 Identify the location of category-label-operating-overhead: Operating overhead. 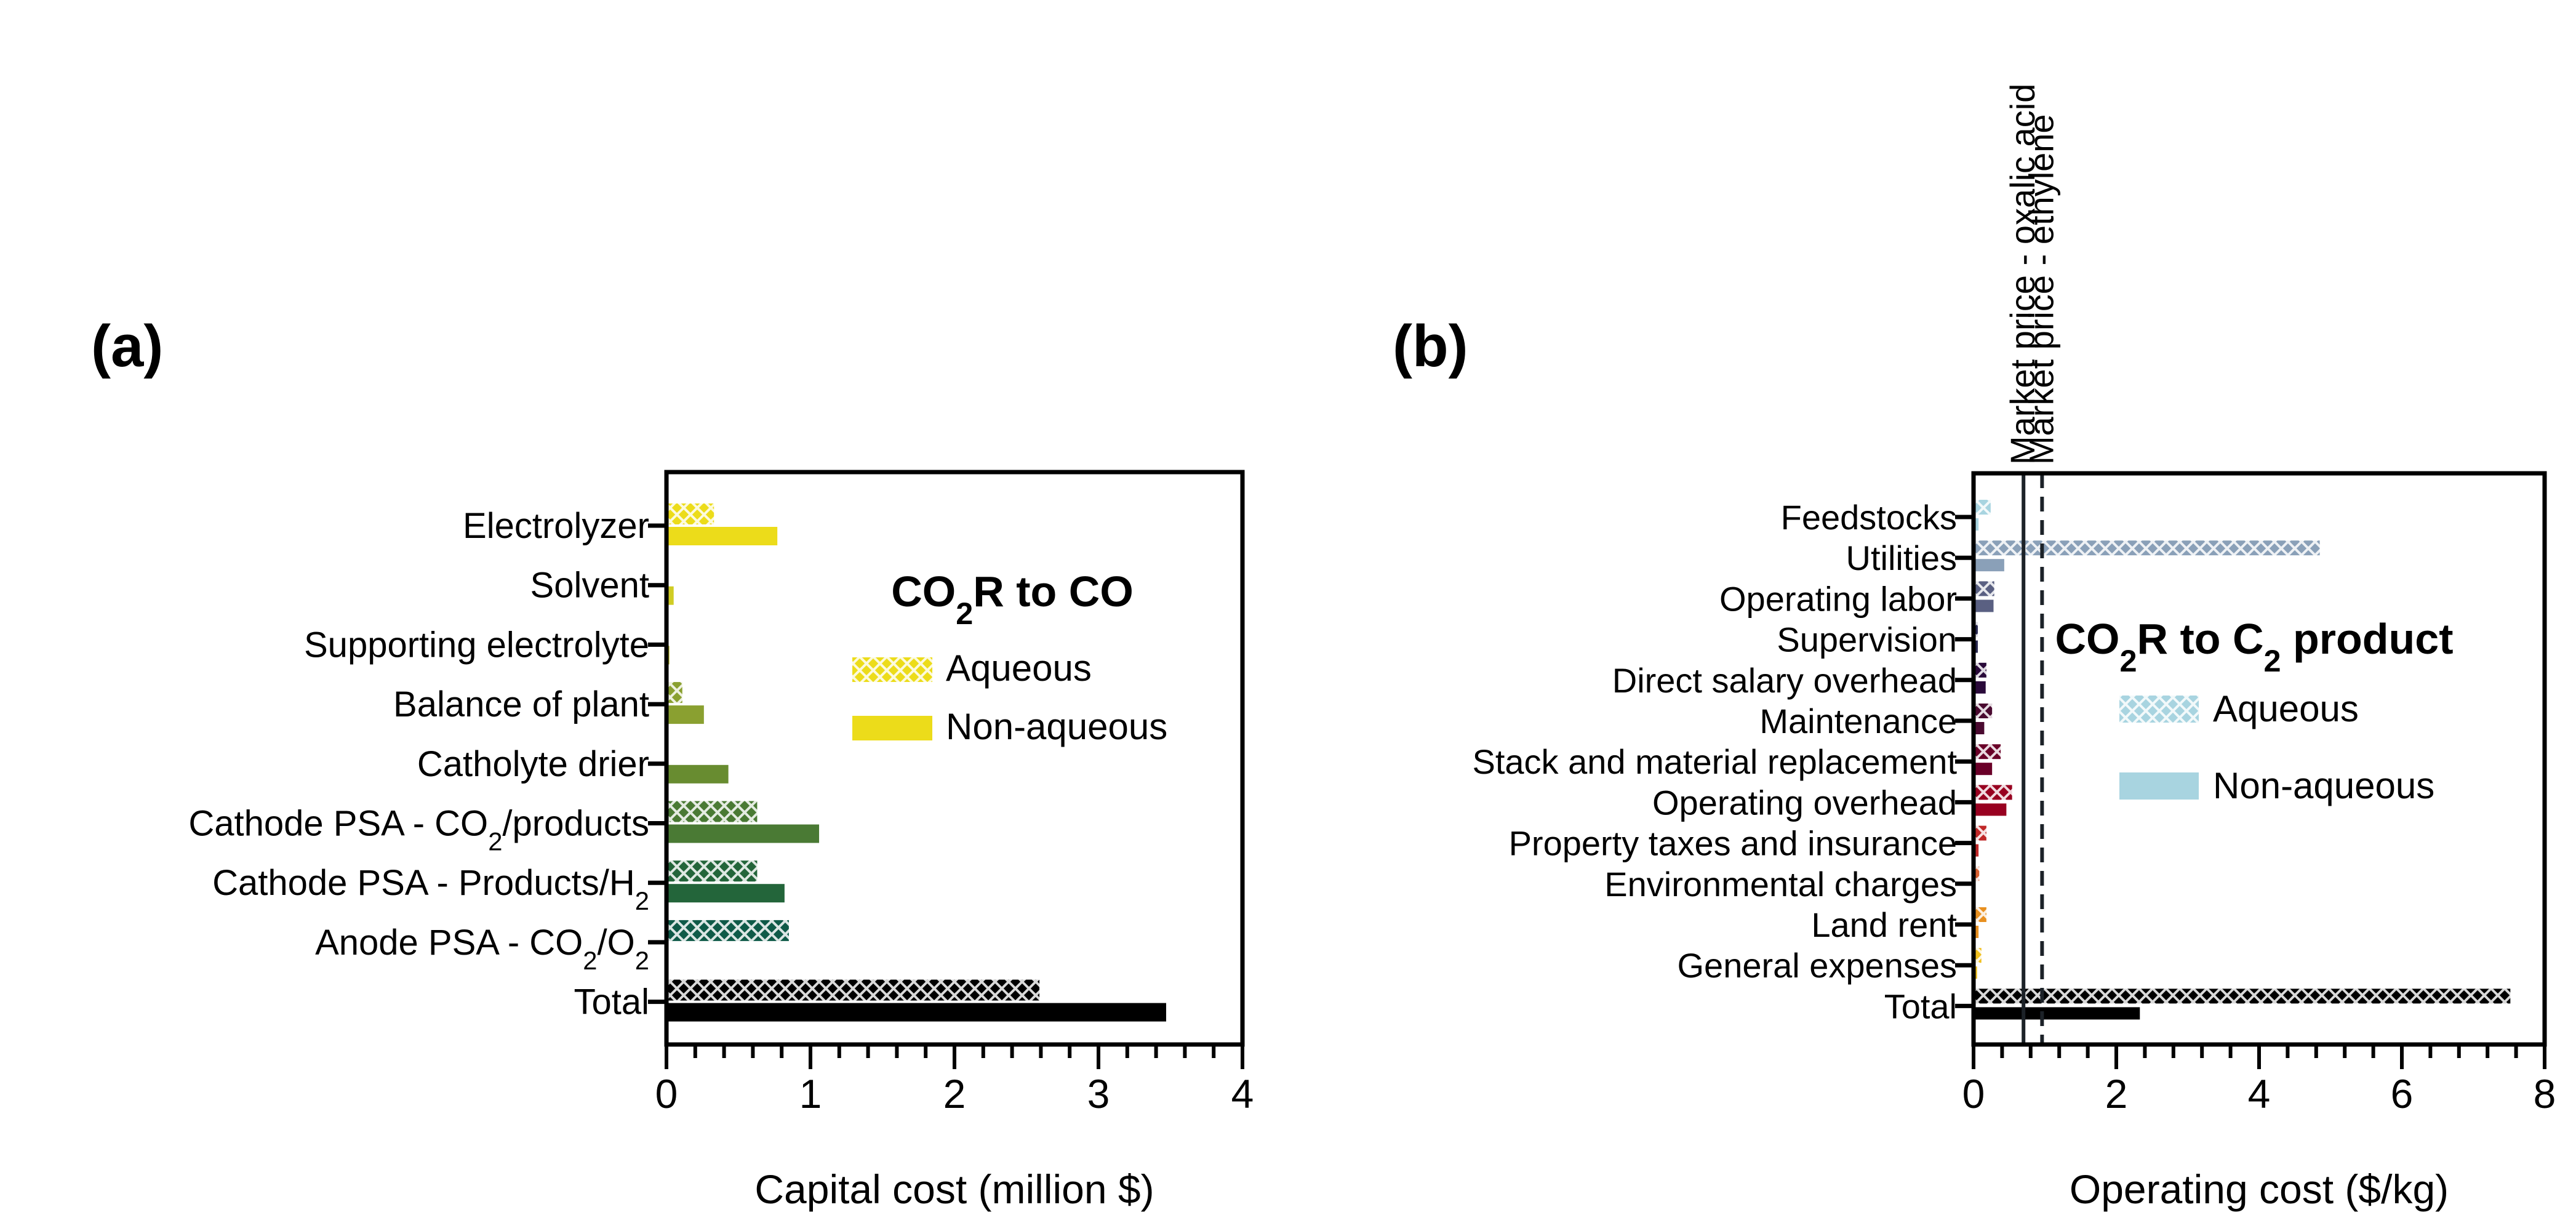
(1804, 803).